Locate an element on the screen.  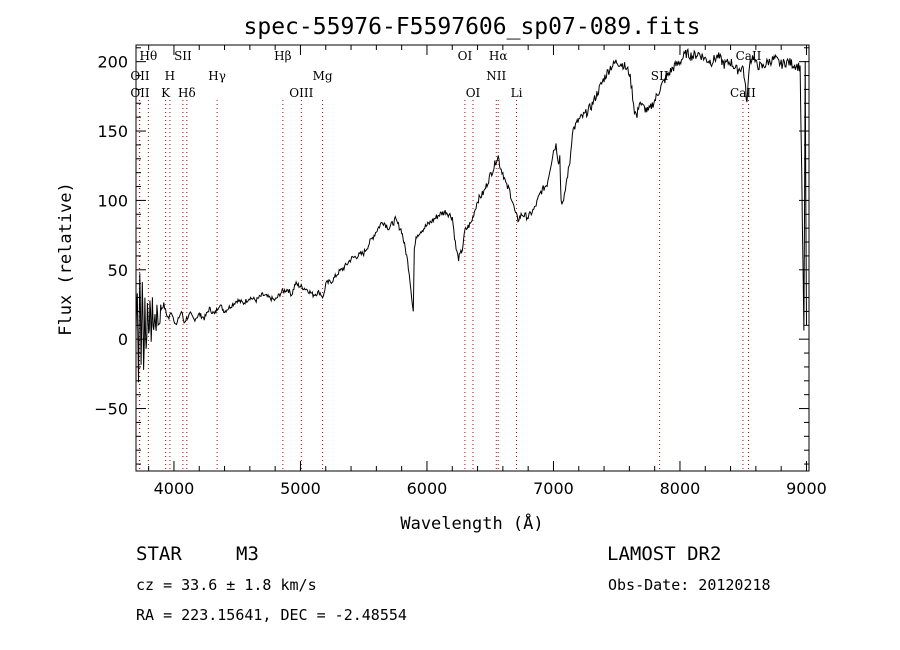
survey-name: LAMOST DR2 is located at coordinates (664, 554).